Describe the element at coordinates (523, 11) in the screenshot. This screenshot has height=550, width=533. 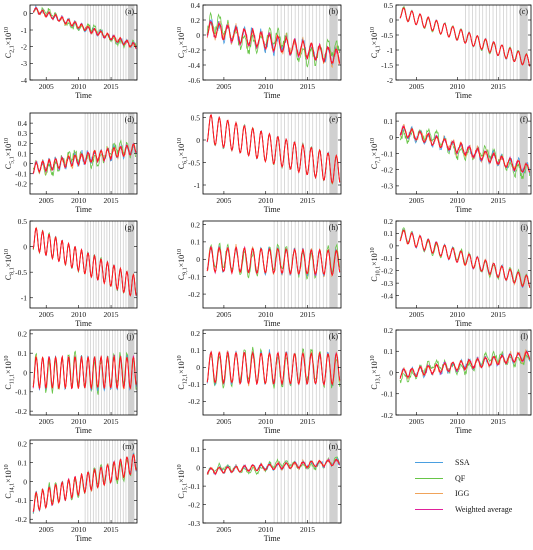
I see `panel-label: (c)` at that location.